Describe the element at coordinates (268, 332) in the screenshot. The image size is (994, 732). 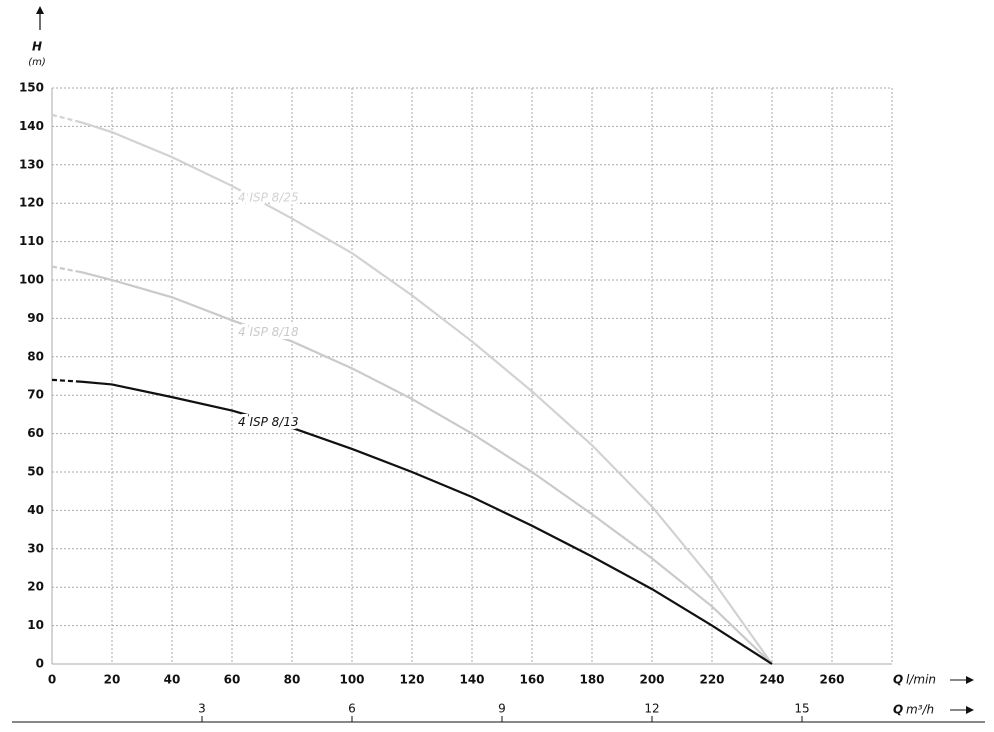
I see `series-label: 4 ISP 8/18` at that location.